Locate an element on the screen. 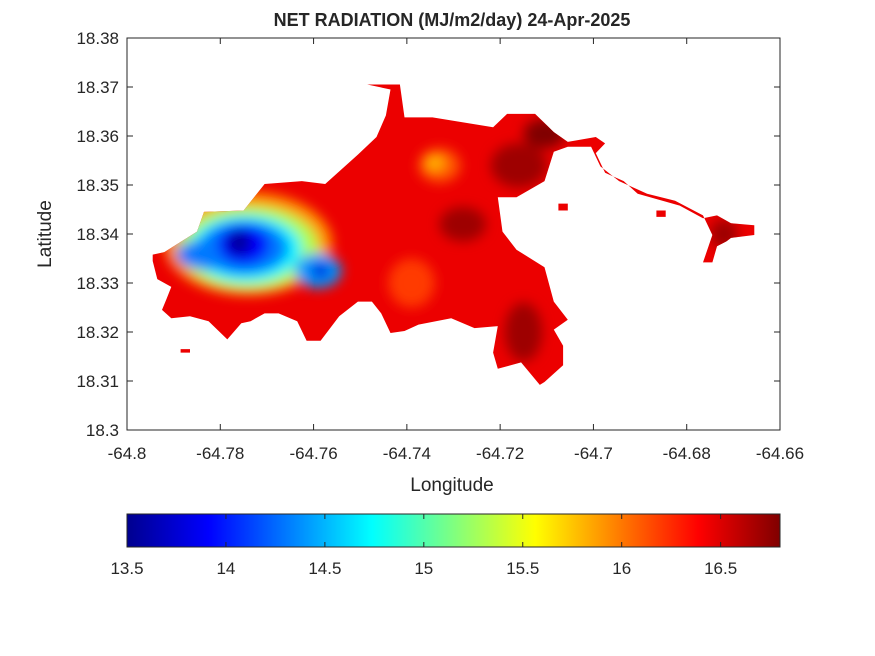 The image size is (875, 656). chart-title: NET RADIATION (MJ/m2/day) 24-Apr-2025 is located at coordinates (452, 20).